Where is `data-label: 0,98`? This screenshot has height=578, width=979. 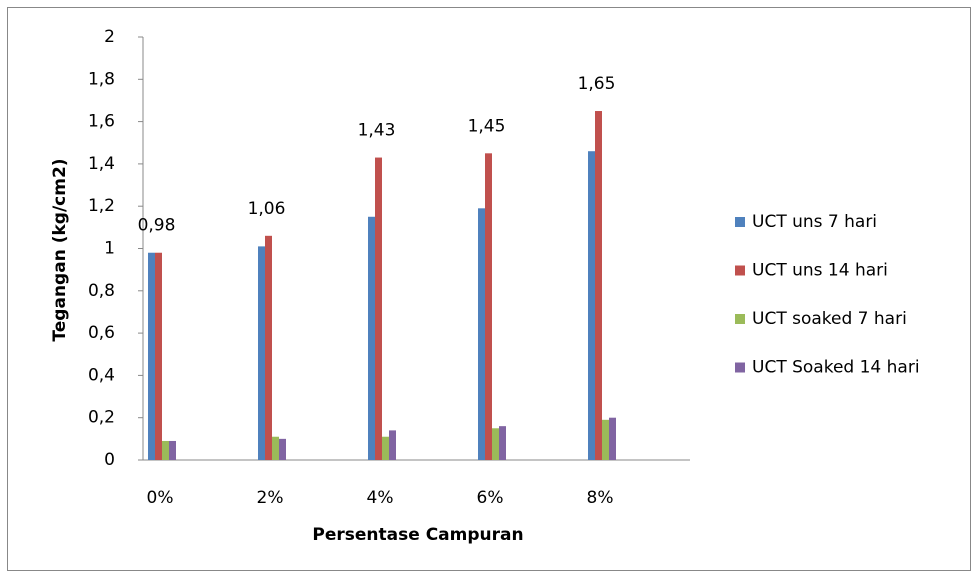
data-label: 0,98 is located at coordinates (157, 226).